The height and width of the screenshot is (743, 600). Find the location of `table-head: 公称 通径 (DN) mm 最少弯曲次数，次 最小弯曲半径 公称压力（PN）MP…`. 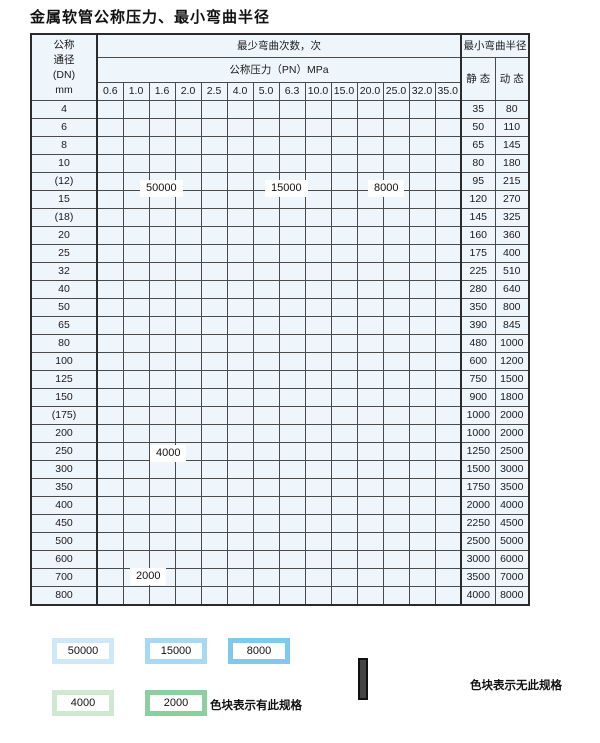

table-head: 公称 通径 (DN) mm 最少弯曲次数，次 最小弯曲半径 公称压力（PN）MP… is located at coordinates (280, 67).